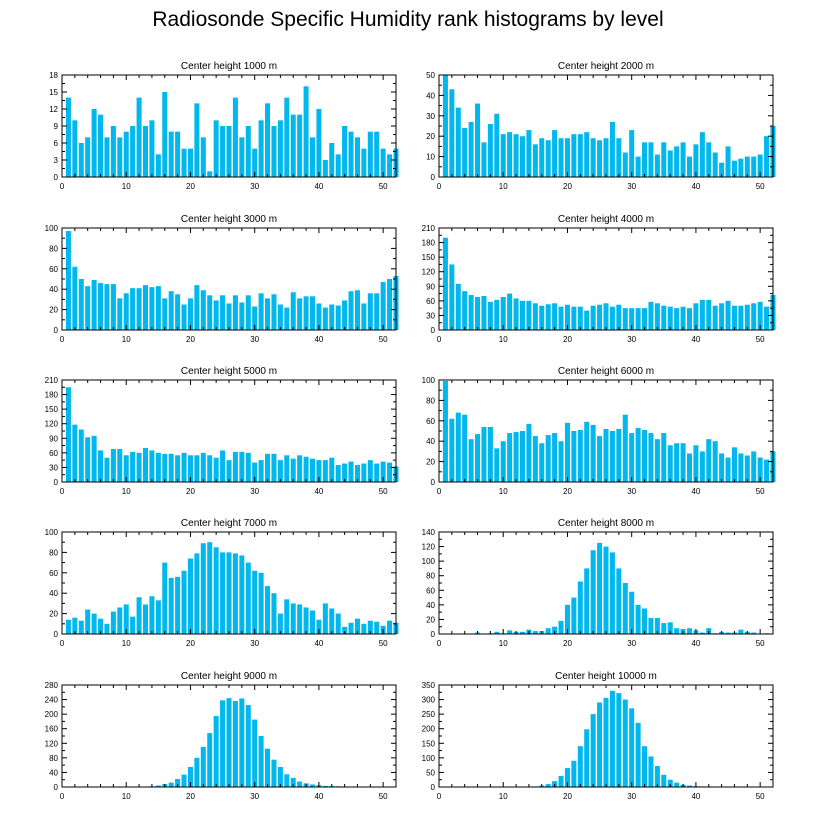 This screenshot has height=824, width=816. Describe the element at coordinates (52, 685) in the screenshot. I see `y-tick-label: 280` at that location.